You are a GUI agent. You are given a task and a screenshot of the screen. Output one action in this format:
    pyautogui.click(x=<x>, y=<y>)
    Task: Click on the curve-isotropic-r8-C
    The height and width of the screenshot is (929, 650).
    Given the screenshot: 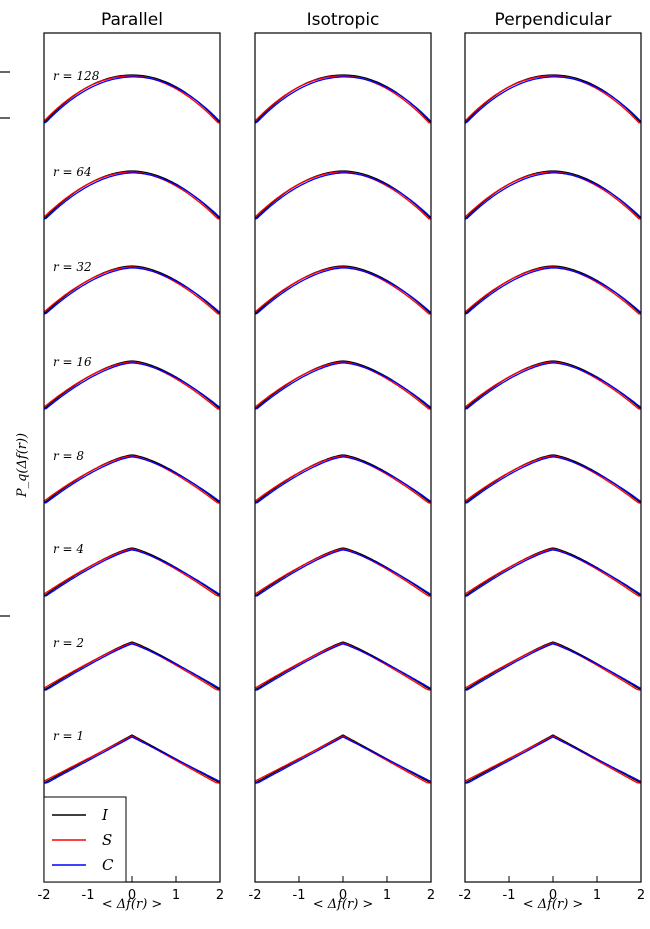 What is the action you would take?
    pyautogui.click(x=343, y=760)
    